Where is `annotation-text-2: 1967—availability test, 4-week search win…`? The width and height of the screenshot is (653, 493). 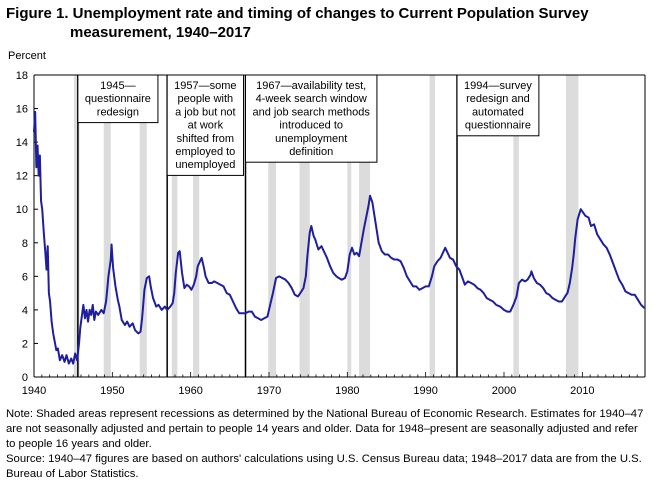
annotation-text-2: 1967—availability test, 4-week search win… is located at coordinates (312, 119).